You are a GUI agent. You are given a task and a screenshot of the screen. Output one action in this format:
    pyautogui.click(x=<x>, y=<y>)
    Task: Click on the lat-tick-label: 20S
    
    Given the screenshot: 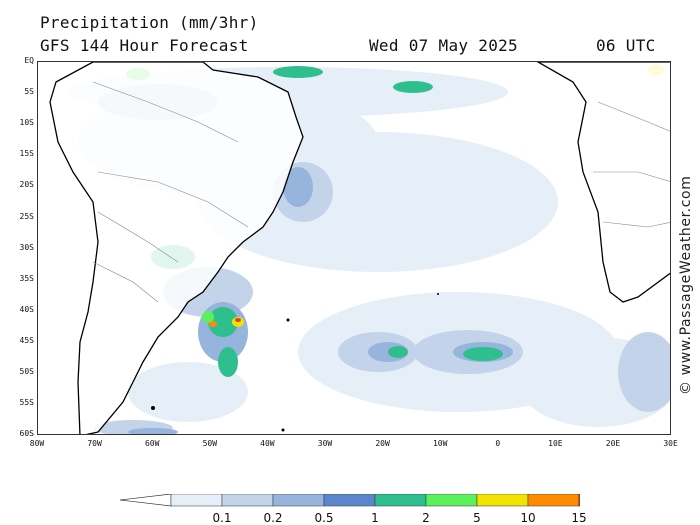 What is the action you would take?
    pyautogui.click(x=26, y=185)
    